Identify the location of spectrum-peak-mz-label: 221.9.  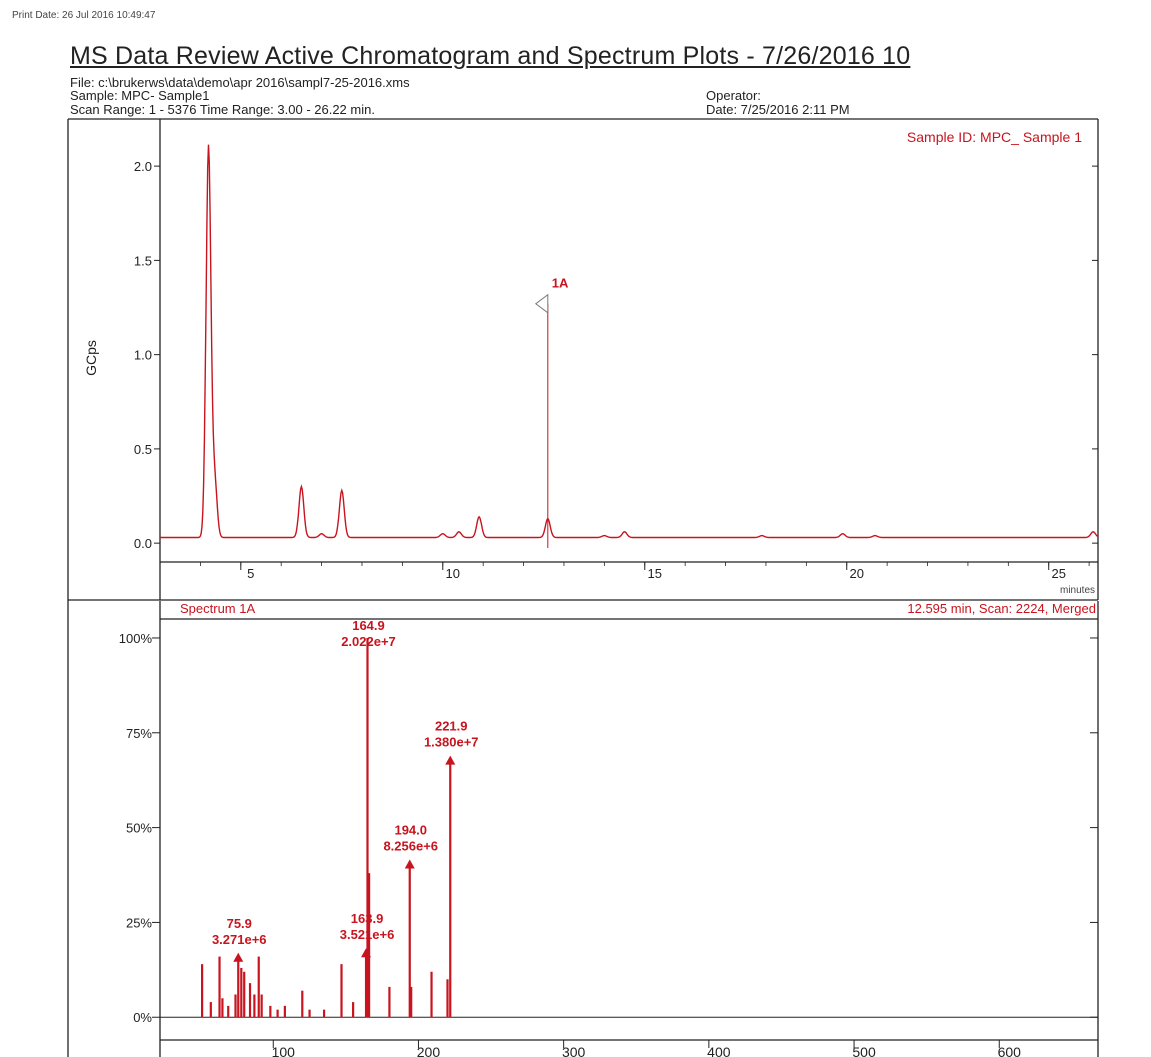
(451, 726).